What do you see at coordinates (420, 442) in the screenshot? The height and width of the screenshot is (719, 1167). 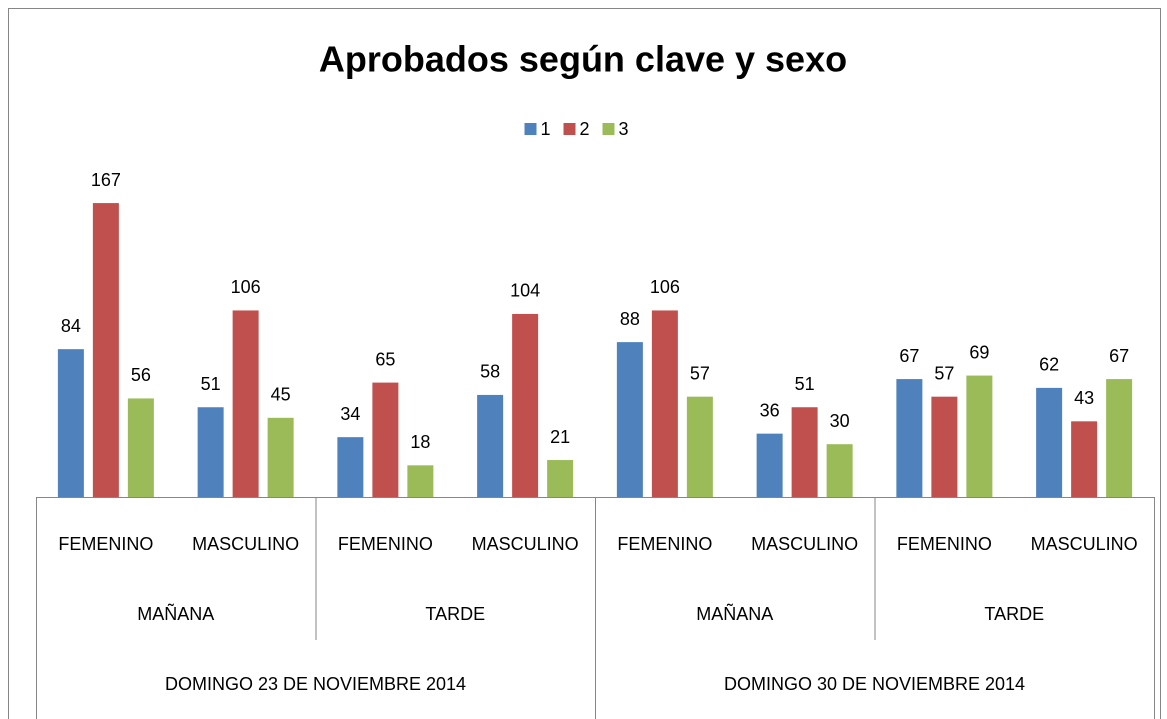 I see `data-label: 18` at bounding box center [420, 442].